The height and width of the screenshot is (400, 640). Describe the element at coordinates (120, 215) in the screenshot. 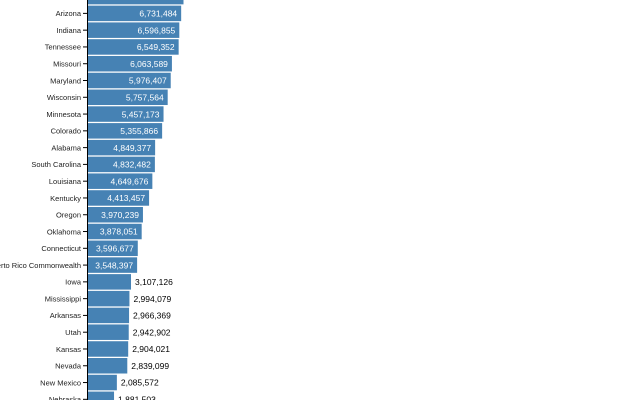

I see `data-label: 3,970,239` at that location.